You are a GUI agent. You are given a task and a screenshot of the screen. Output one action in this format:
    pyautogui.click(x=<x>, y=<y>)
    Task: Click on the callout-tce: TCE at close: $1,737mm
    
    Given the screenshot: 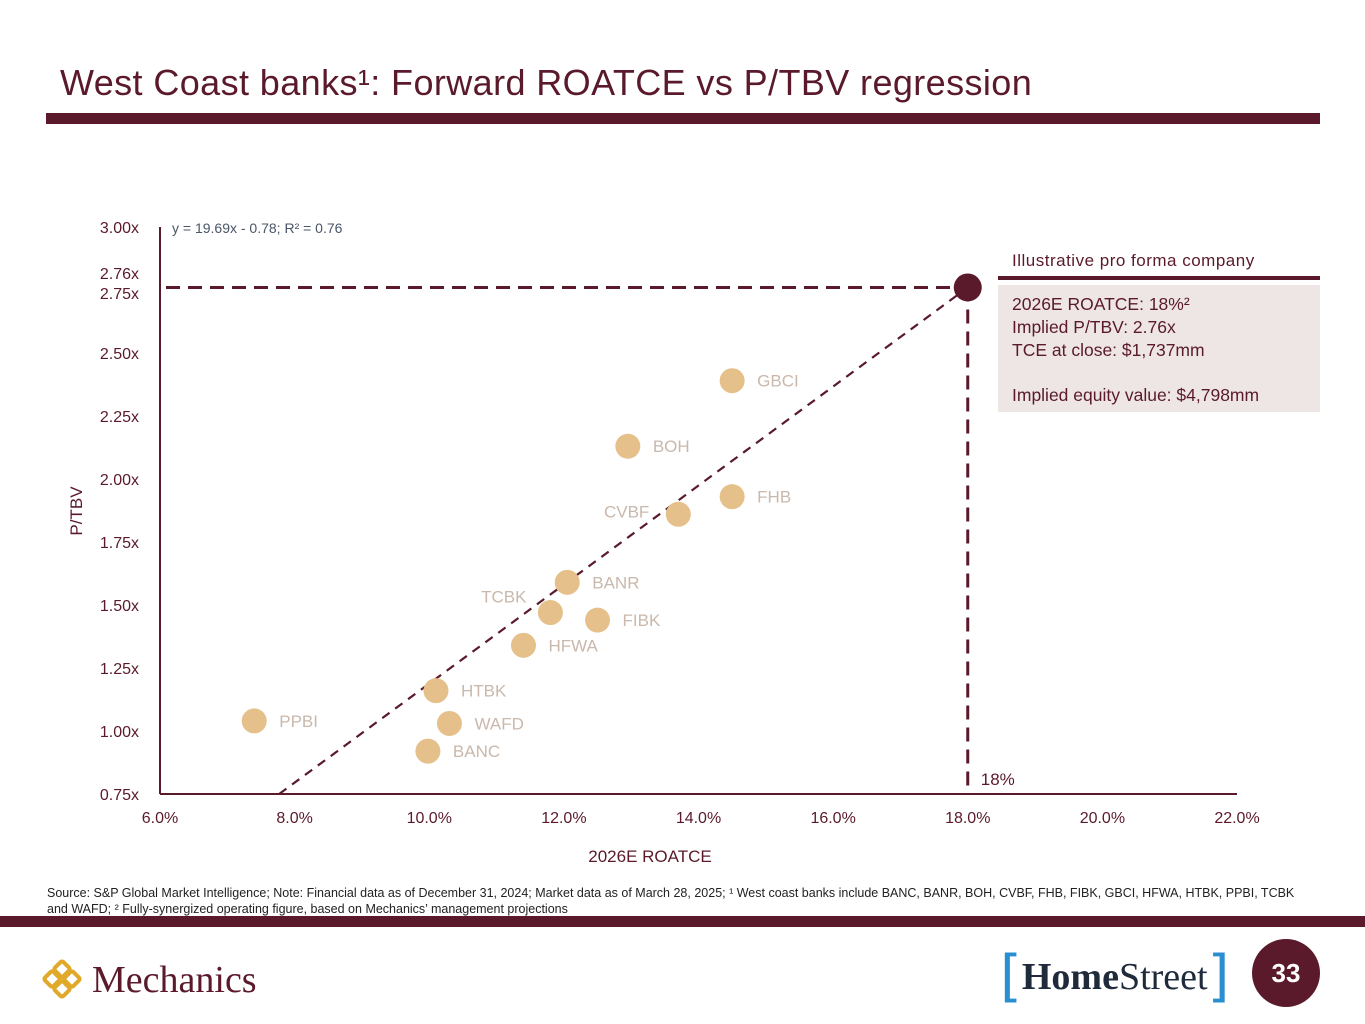 What is the action you would take?
    pyautogui.click(x=1108, y=350)
    